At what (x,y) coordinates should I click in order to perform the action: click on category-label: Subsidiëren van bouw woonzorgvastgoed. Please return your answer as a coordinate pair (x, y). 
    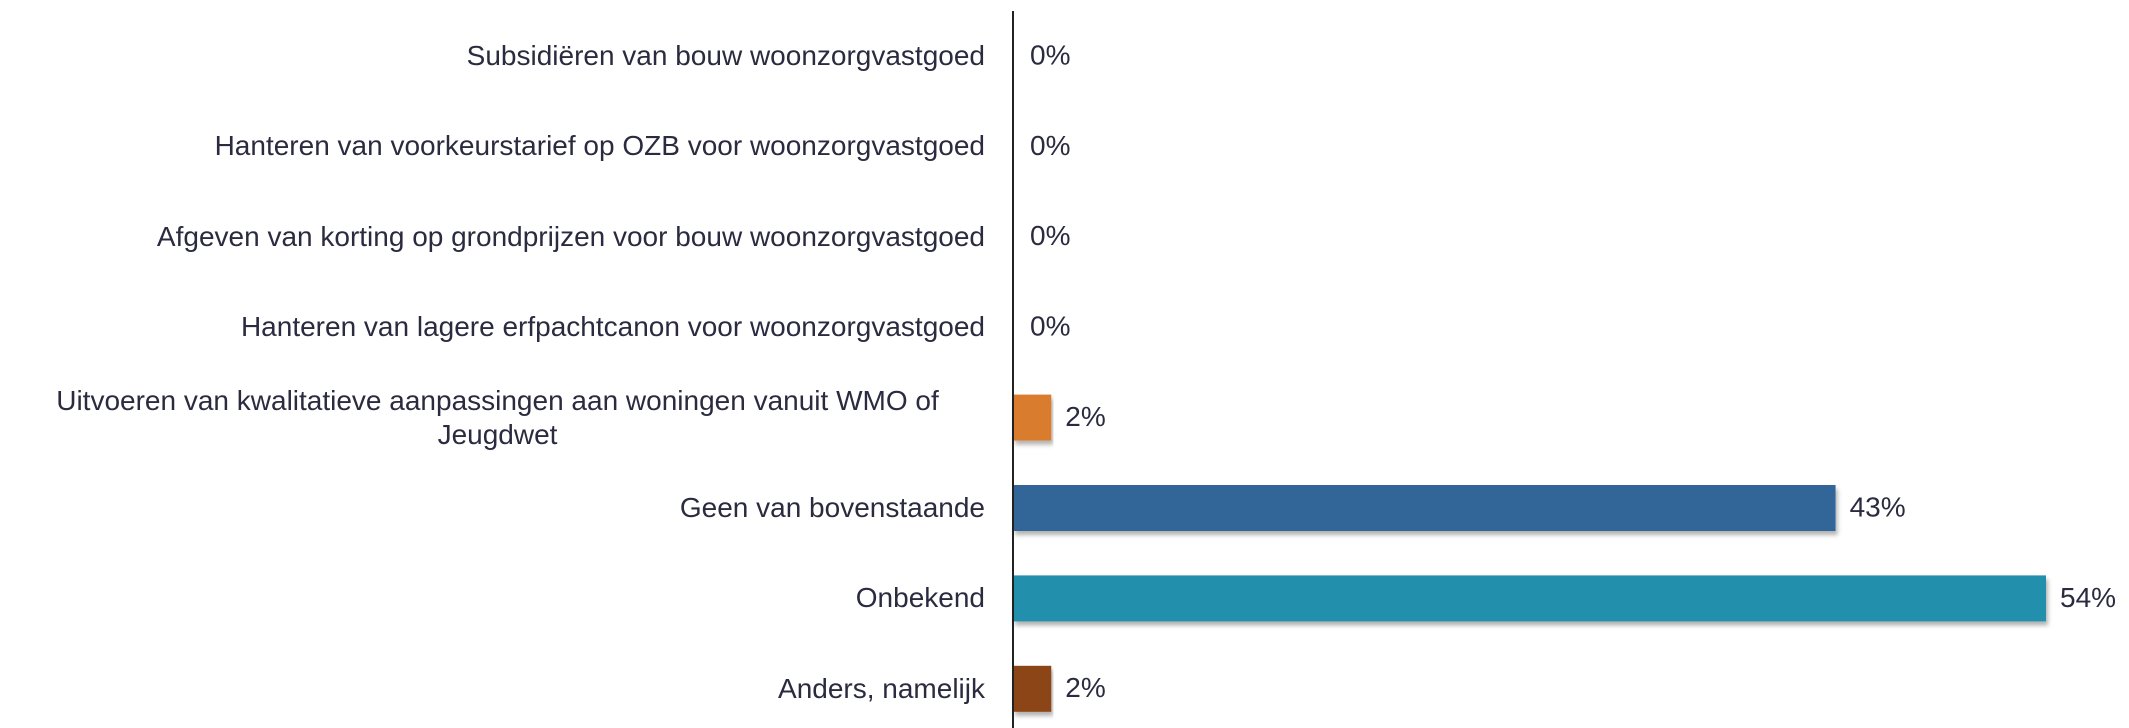
    Looking at the image, I should click on (725, 55).